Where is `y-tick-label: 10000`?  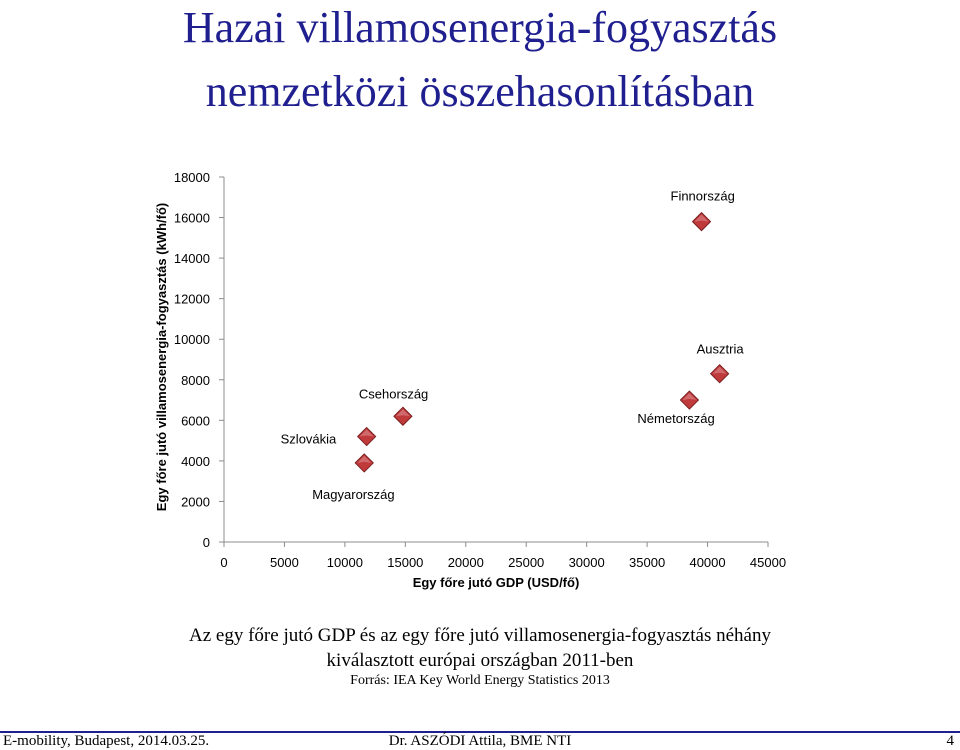 y-tick-label: 10000 is located at coordinates (192, 339).